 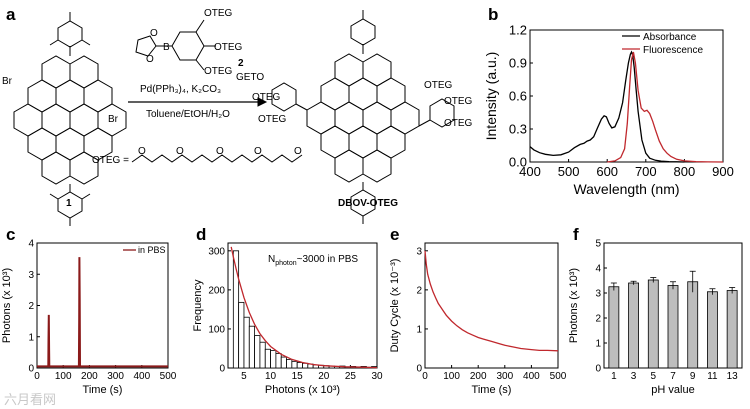 I want to click on product-oteg-left: OTEG, so click(x=266, y=97).